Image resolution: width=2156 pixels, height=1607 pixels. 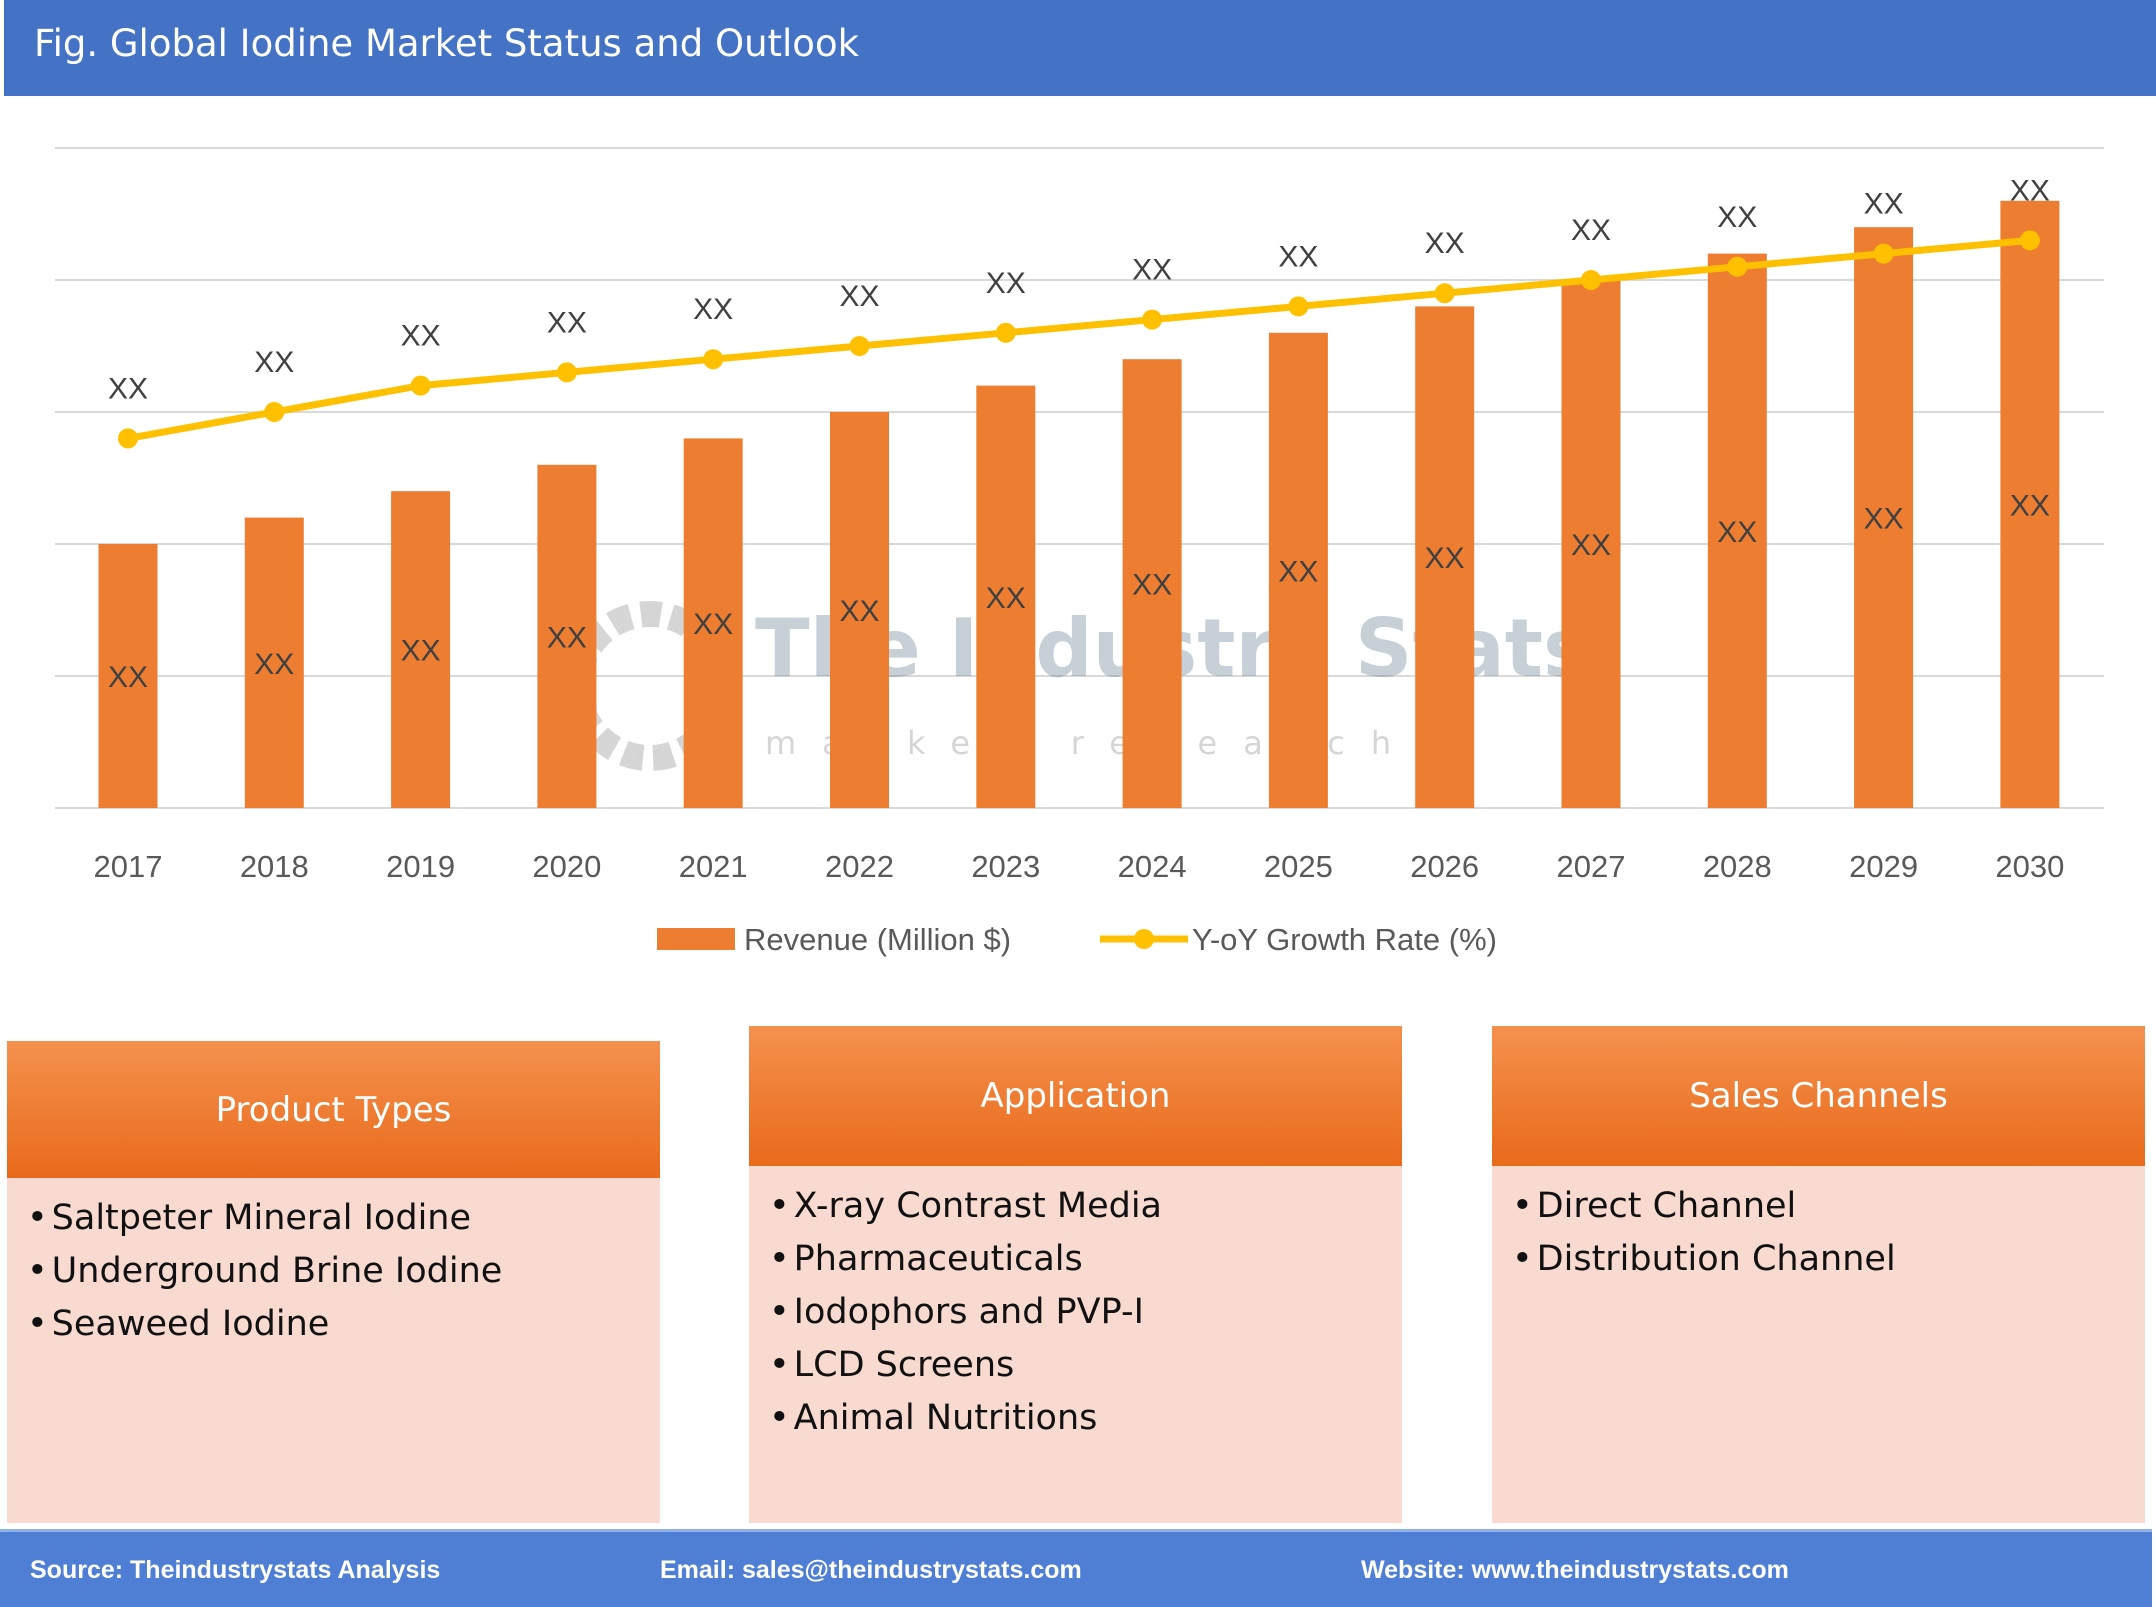 I want to click on growth-point-2024, so click(x=1152, y=319).